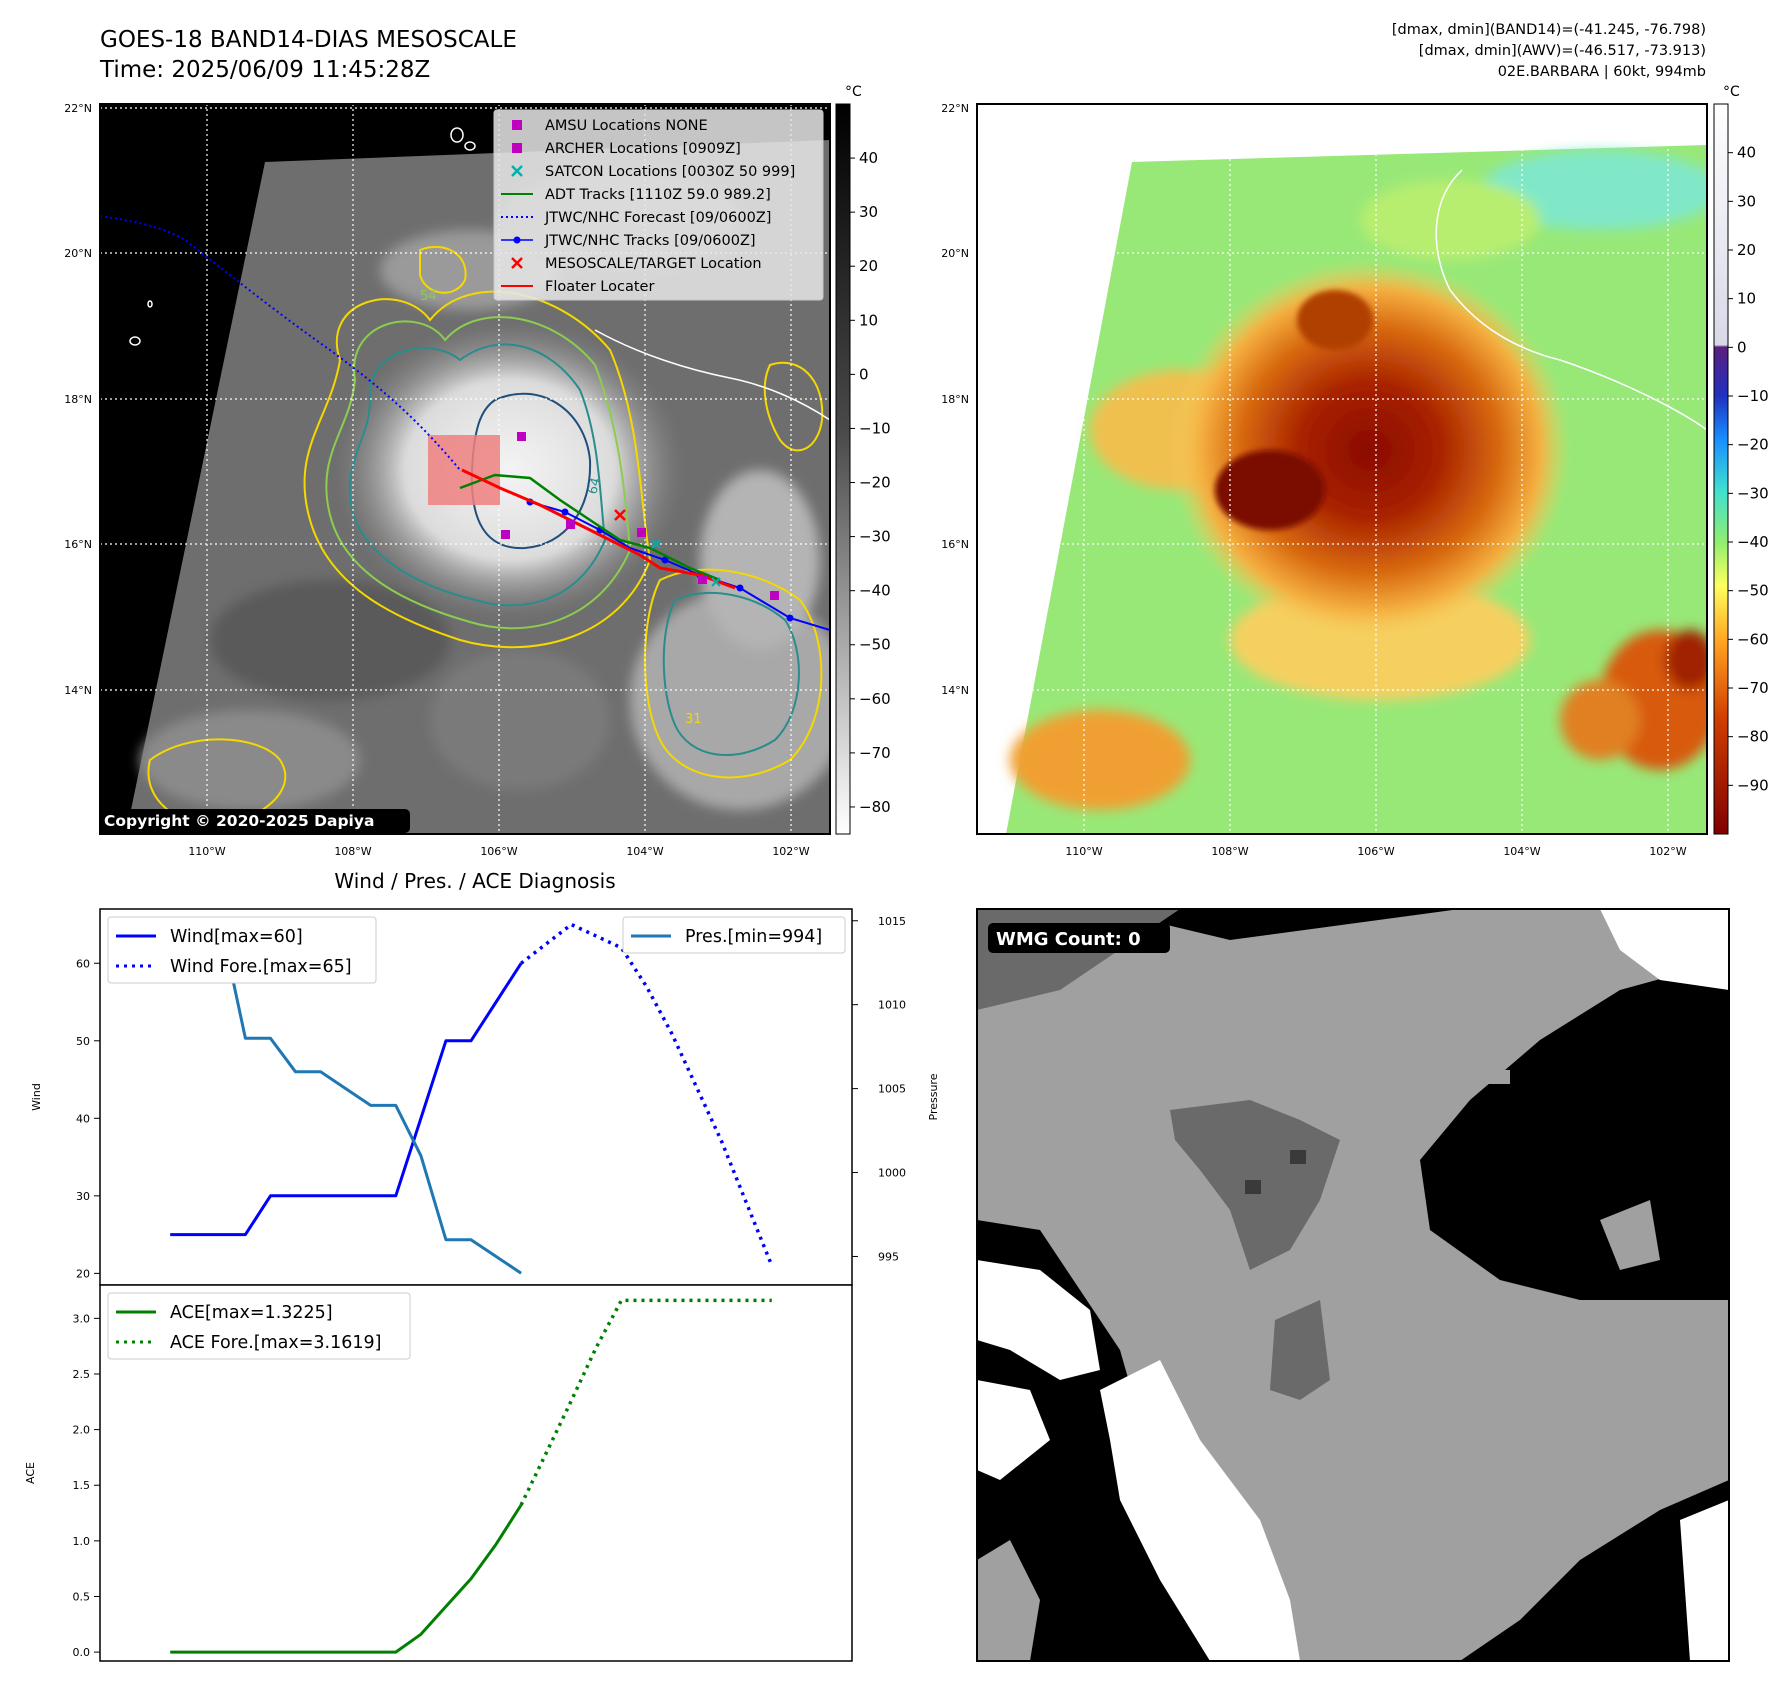 Image resolution: width=1792 pixels, height=1693 pixels. Describe the element at coordinates (517, 263) in the screenshot. I see `legend-marker-x` at that location.